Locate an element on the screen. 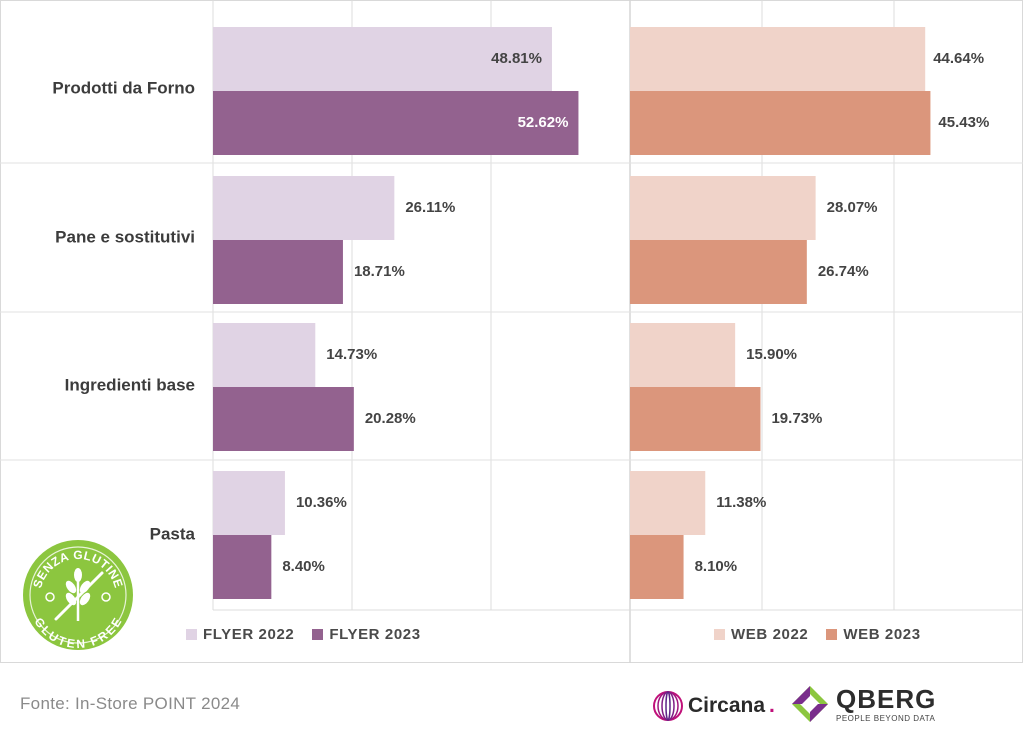 The height and width of the screenshot is (739, 1024). circana-mark-icon is located at coordinates (668, 706).